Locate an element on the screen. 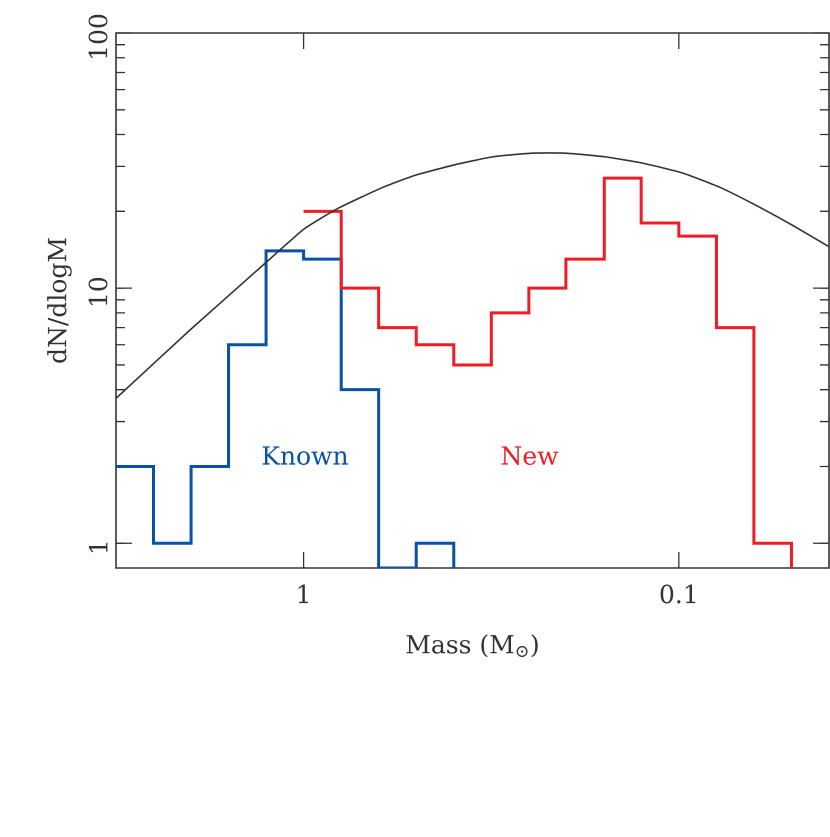  series-label: Known is located at coordinates (305, 455).